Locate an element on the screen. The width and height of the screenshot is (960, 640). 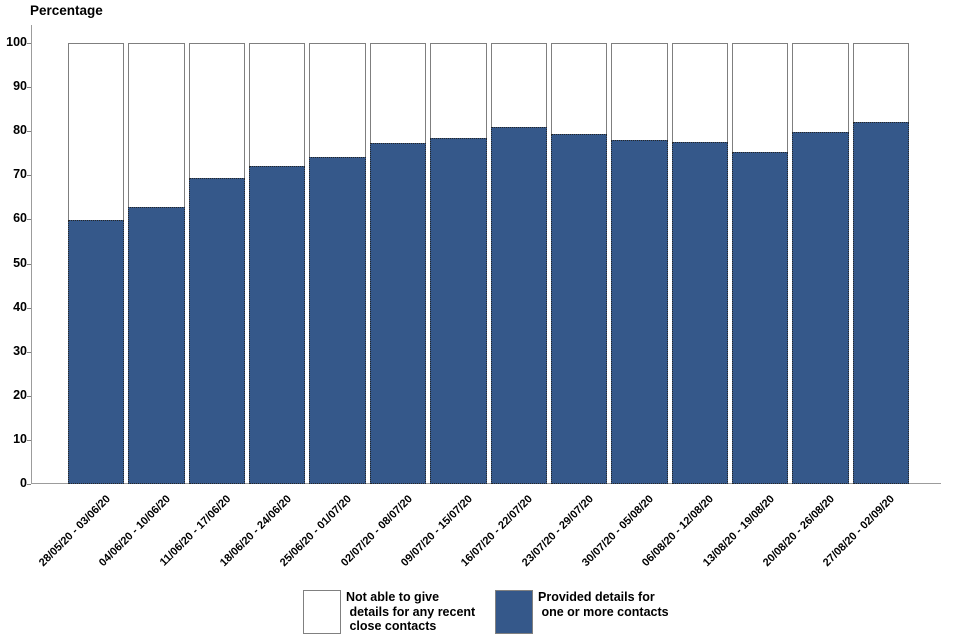
x-label-cell: 02/07/20 - 08/07/20 is located at coordinates (382, 533).